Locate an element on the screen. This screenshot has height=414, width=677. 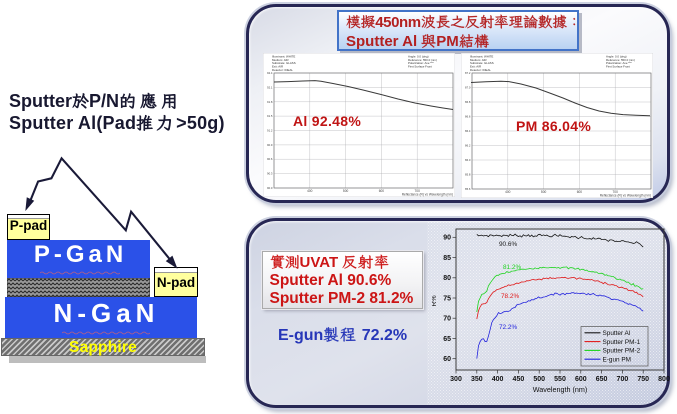
svg-text: 92.4 is located at coordinates (270, 73).